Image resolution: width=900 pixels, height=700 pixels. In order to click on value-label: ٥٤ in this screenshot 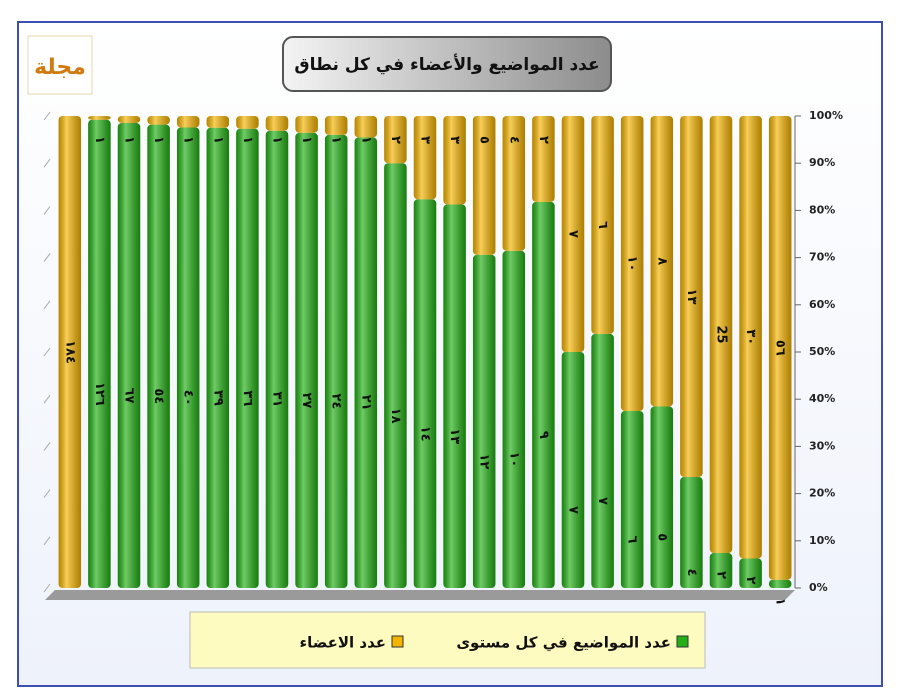, I will do `click(158, 396)`.